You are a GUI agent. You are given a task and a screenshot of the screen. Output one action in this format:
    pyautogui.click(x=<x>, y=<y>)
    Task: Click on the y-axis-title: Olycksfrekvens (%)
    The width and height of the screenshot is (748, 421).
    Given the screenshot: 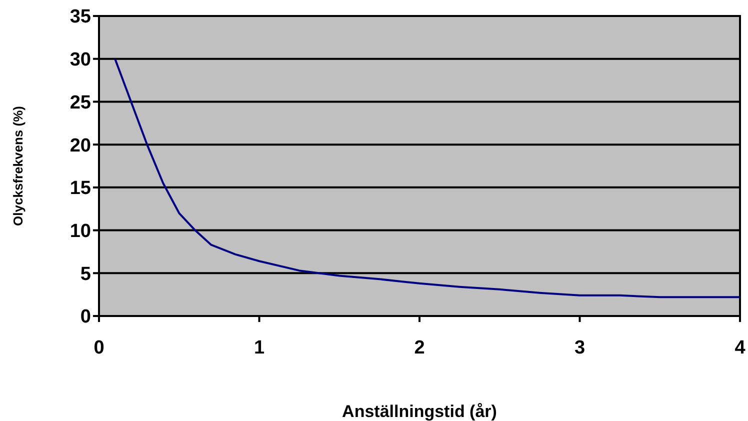 What is the action you would take?
    pyautogui.click(x=18, y=166)
    